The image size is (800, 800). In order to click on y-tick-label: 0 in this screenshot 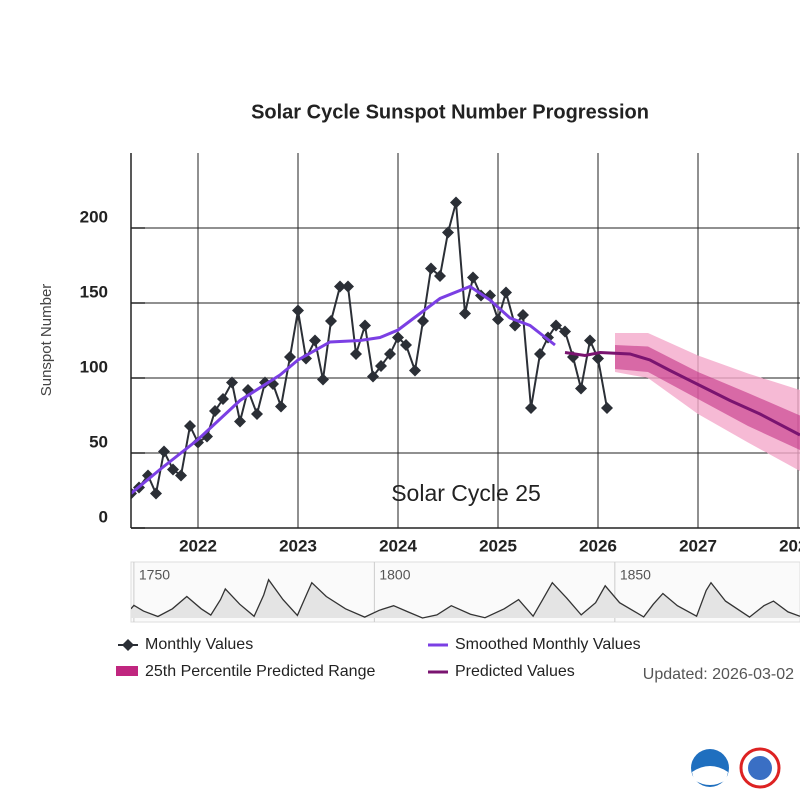, I will do `click(103, 516)`.